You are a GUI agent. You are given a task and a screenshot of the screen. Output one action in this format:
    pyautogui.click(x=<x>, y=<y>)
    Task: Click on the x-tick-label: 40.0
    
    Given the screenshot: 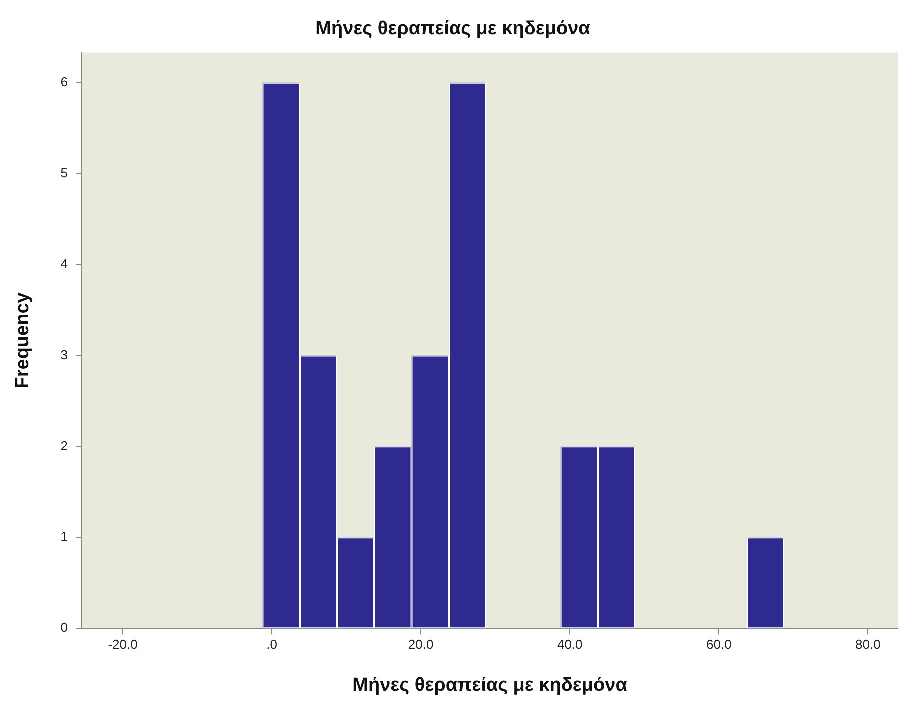 What is the action you would take?
    pyautogui.click(x=570, y=644)
    